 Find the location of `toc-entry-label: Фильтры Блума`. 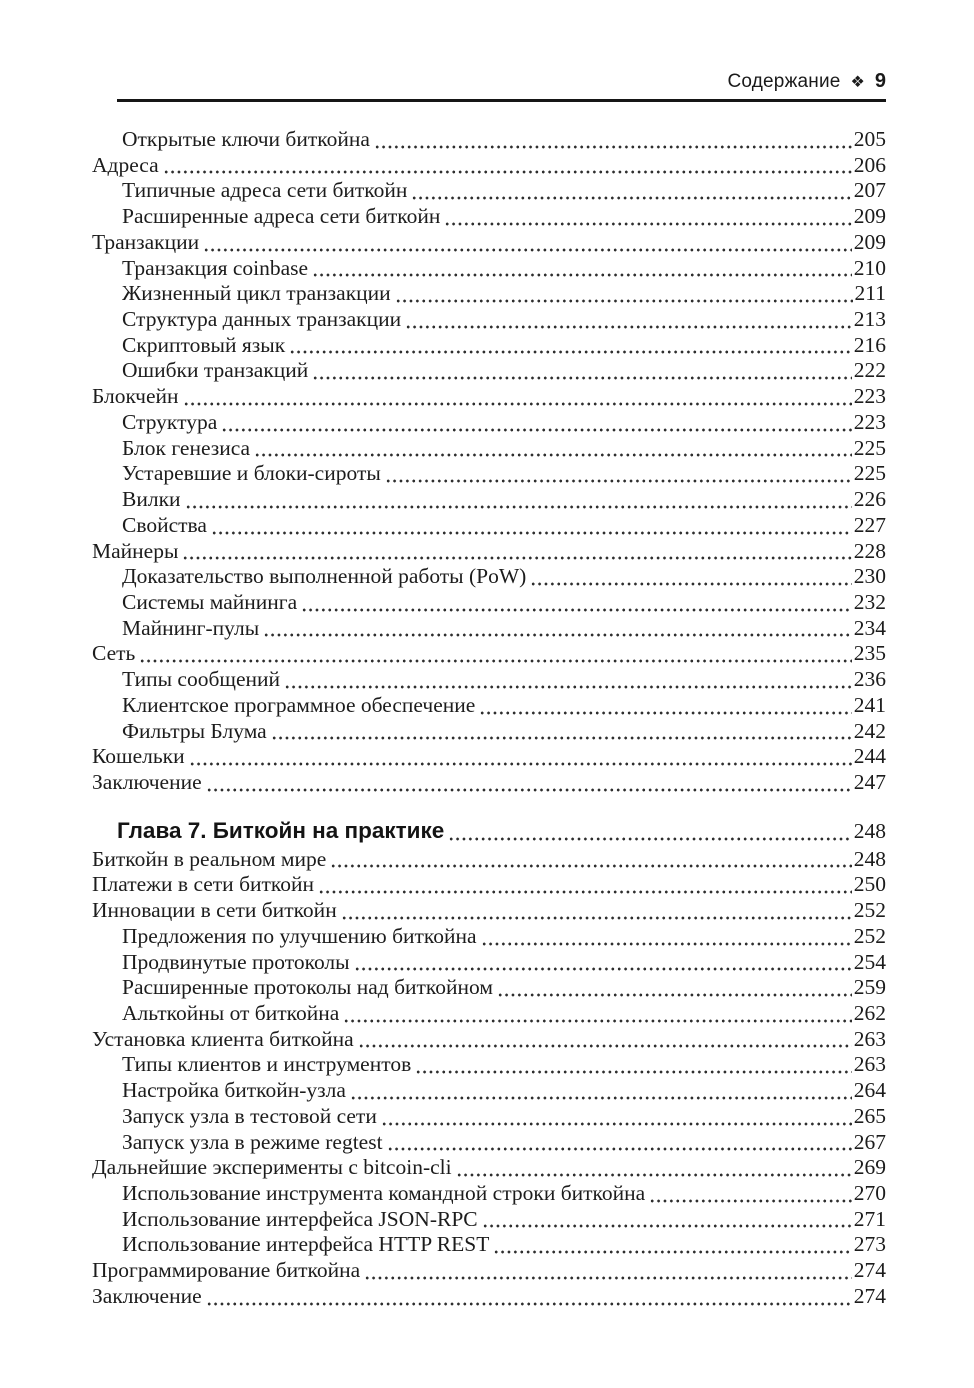

toc-entry-label: Фильтры Блума is located at coordinates (194, 730).